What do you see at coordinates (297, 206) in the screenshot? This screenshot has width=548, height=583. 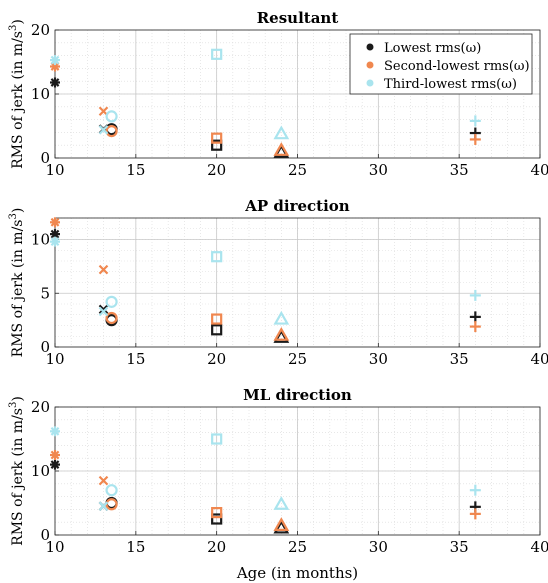 I see `panel-title: AP direction` at bounding box center [297, 206].